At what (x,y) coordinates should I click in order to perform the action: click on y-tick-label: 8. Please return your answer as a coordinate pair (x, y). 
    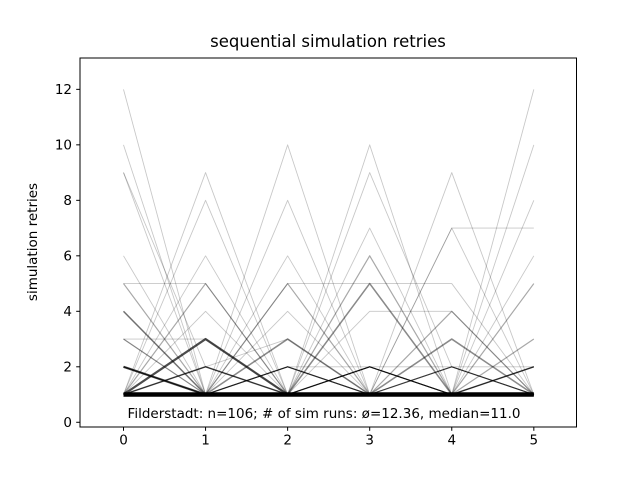
    Looking at the image, I should click on (67, 201).